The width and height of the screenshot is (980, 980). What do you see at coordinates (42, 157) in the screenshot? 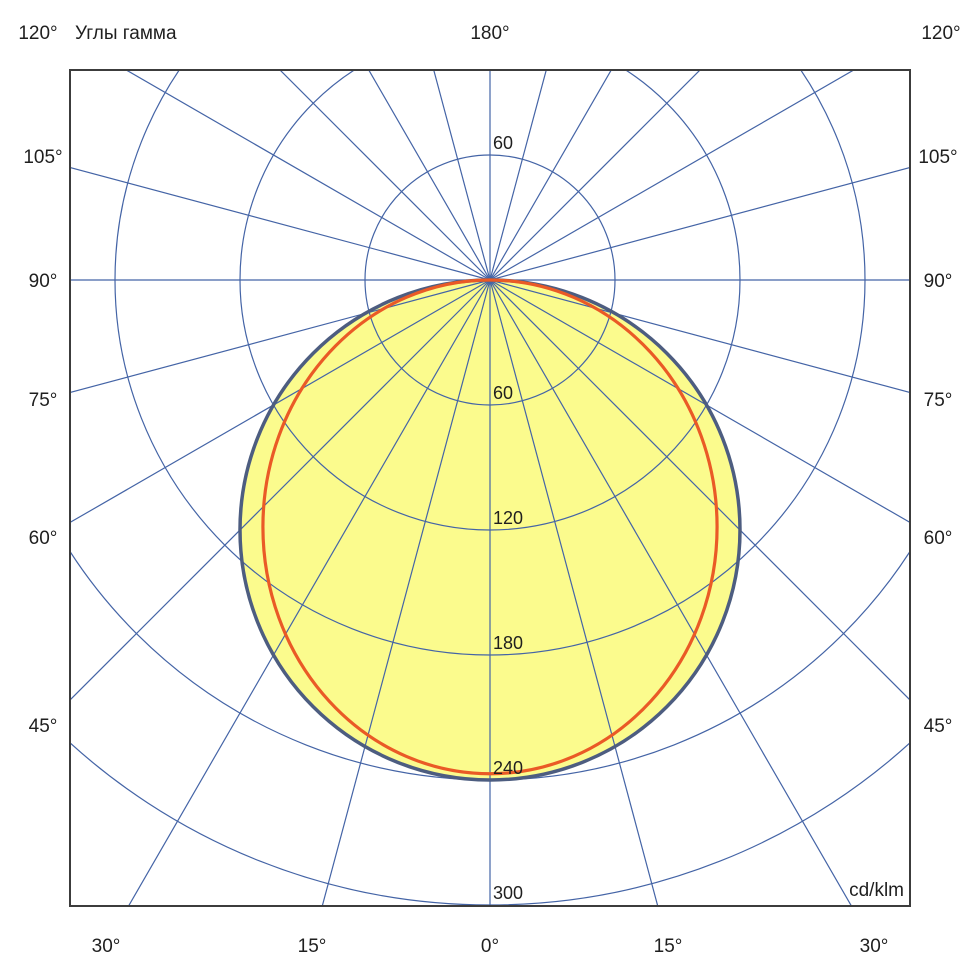
I see `gamma-label-left-105: 105°` at bounding box center [42, 157].